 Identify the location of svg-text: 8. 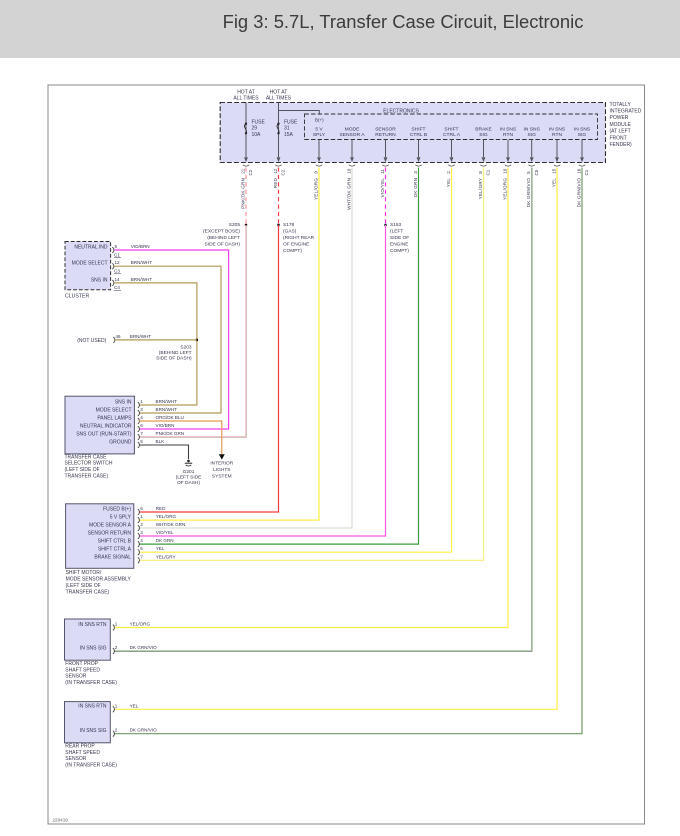
(480, 172).